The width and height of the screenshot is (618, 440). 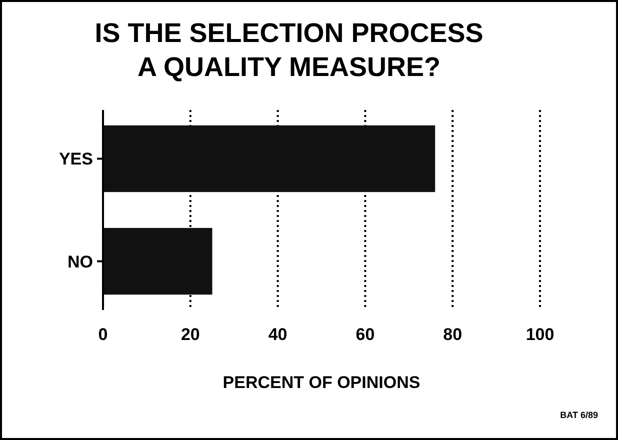 I want to click on chart-title: IS THE SELECTION PROCESS A QUALITY MEASURE?, so click(x=289, y=50).